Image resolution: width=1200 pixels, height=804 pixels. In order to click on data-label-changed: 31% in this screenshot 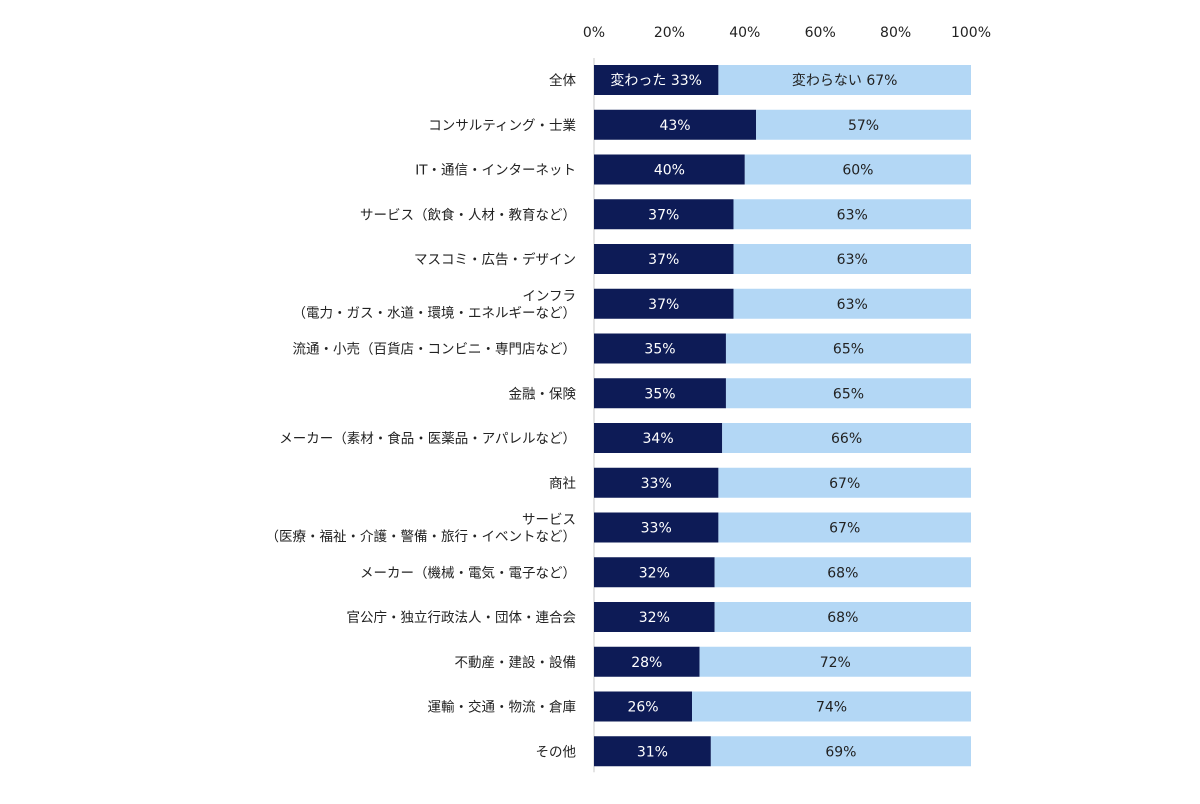, I will do `click(652, 752)`.